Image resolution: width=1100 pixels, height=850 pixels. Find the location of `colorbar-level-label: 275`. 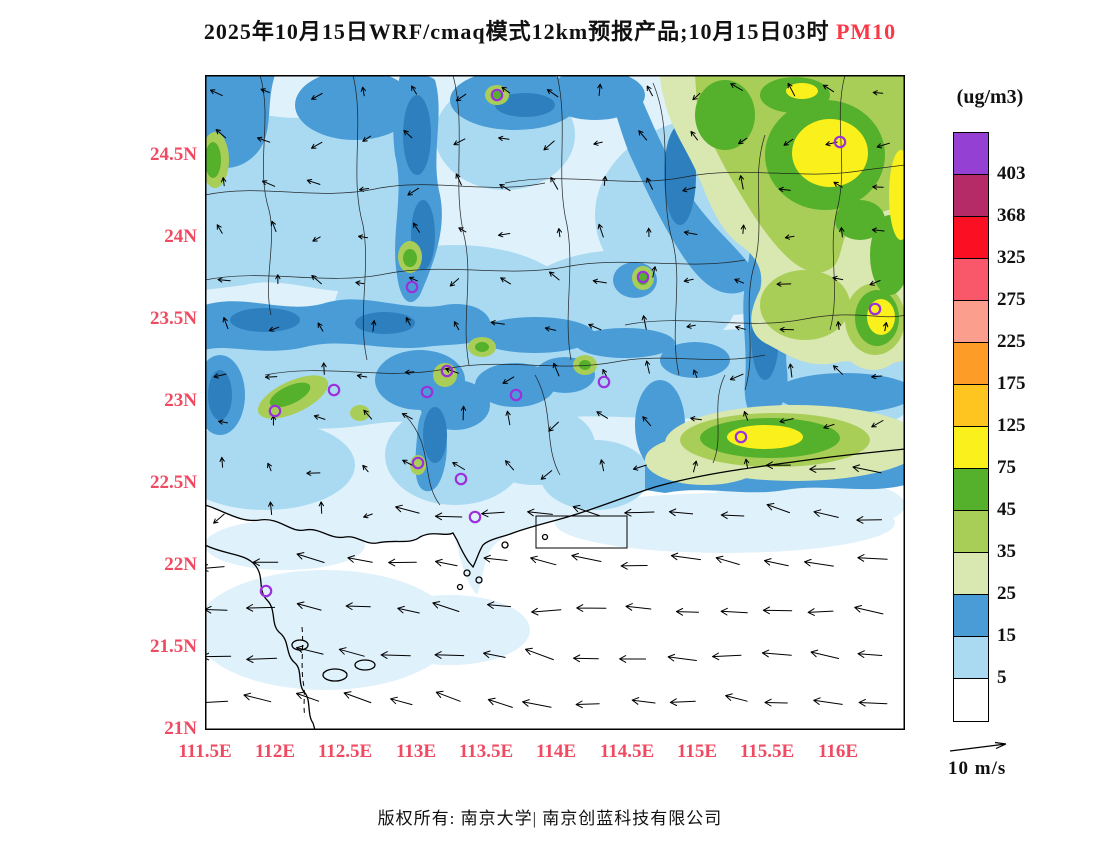

colorbar-level-label: 275 is located at coordinates (1011, 299).